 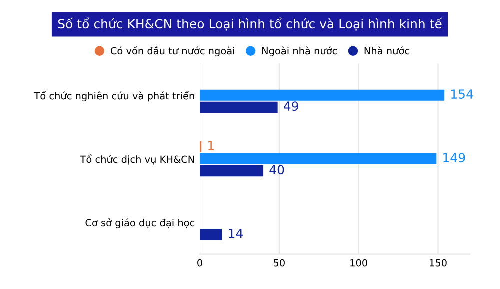 What do you see at coordinates (250, 24) in the screenshot?
I see `chart-title: Số tổ chức KH&CN theo Loại hình tổ chức và Loại hình kinh tế` at bounding box center [250, 24].